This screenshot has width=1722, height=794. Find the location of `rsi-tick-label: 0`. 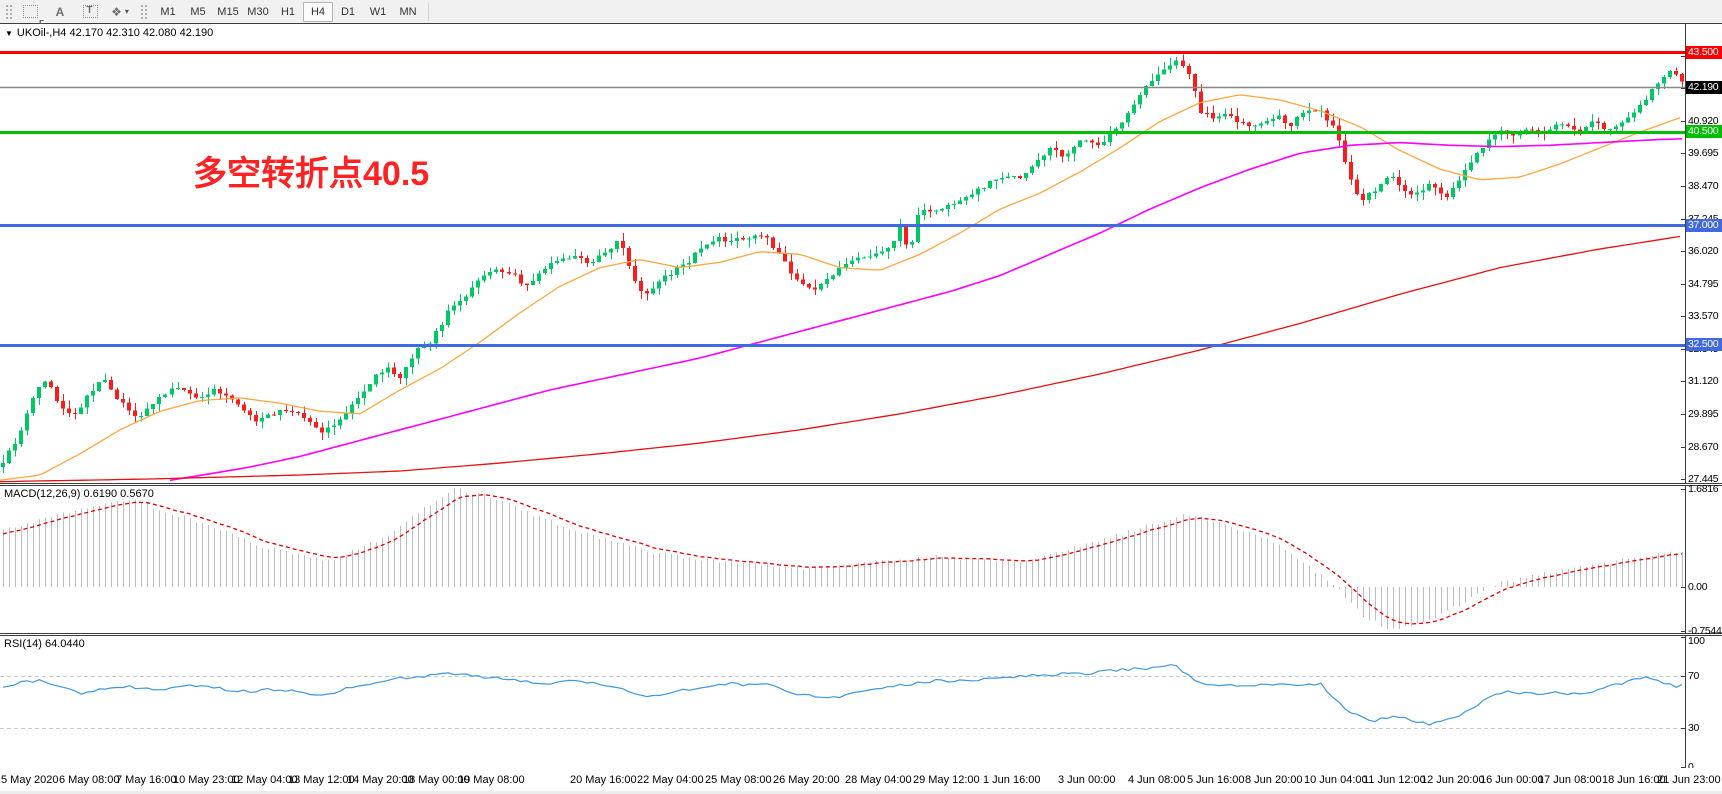

rsi-tick-label: 0 is located at coordinates (1691, 767).